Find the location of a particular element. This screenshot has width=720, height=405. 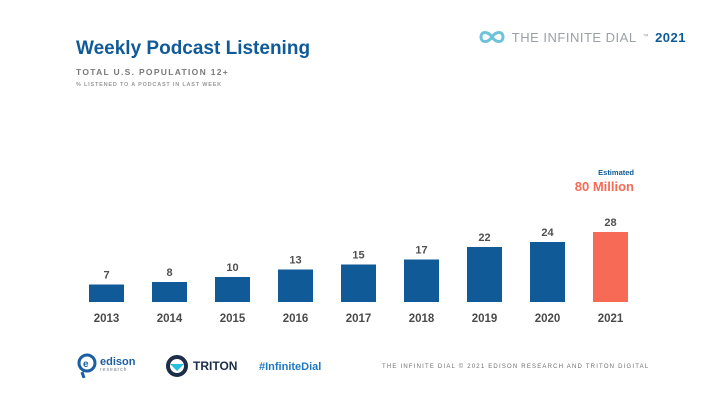

annotation-label: Estimated is located at coordinates (616, 172).